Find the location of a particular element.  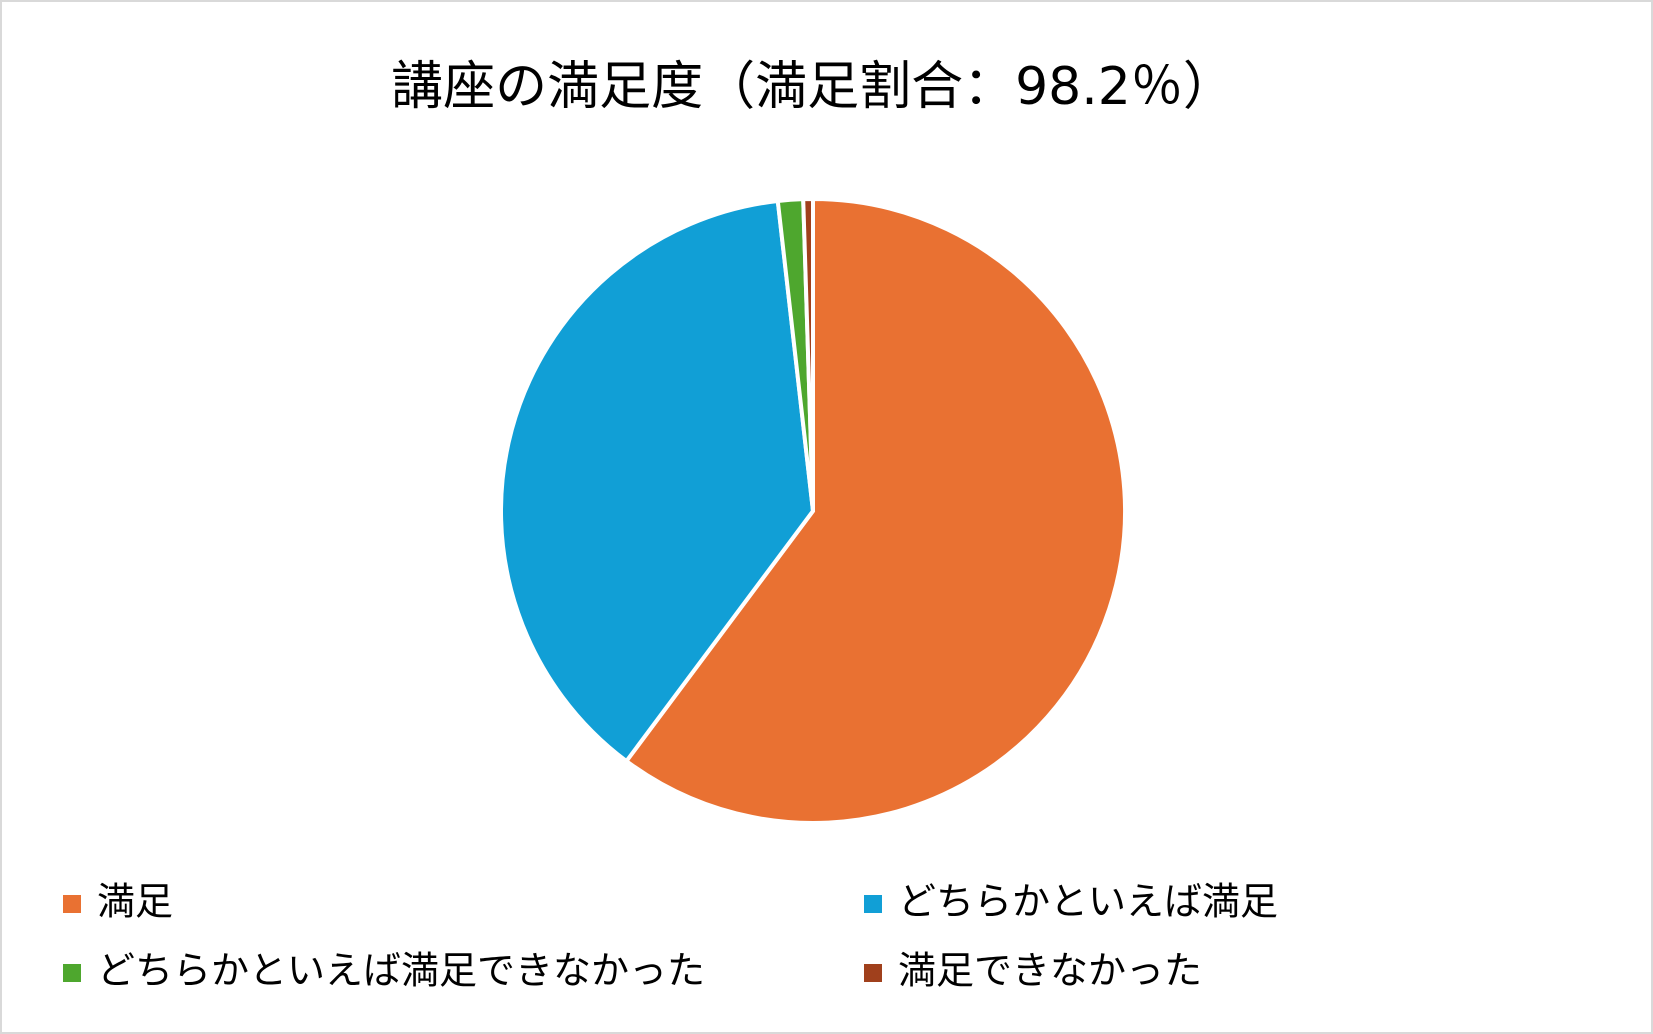

chart-title: 講座の満足度（満足割合：98.2％） is located at coordinates (813, 87).